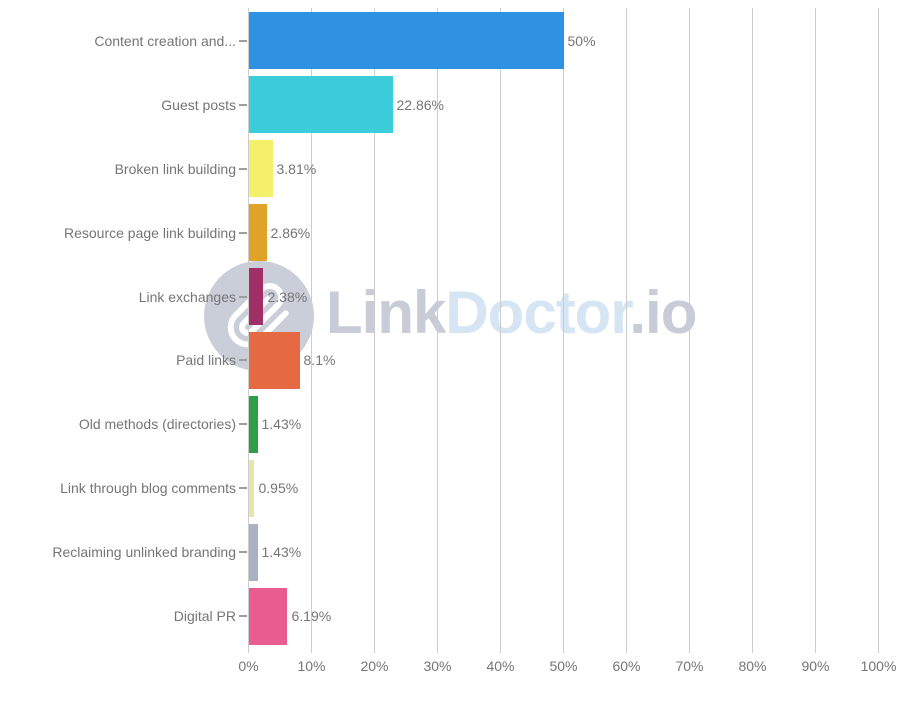 The height and width of the screenshot is (707, 918). What do you see at coordinates (148, 488) in the screenshot?
I see `category-label: Link through blog comments` at bounding box center [148, 488].